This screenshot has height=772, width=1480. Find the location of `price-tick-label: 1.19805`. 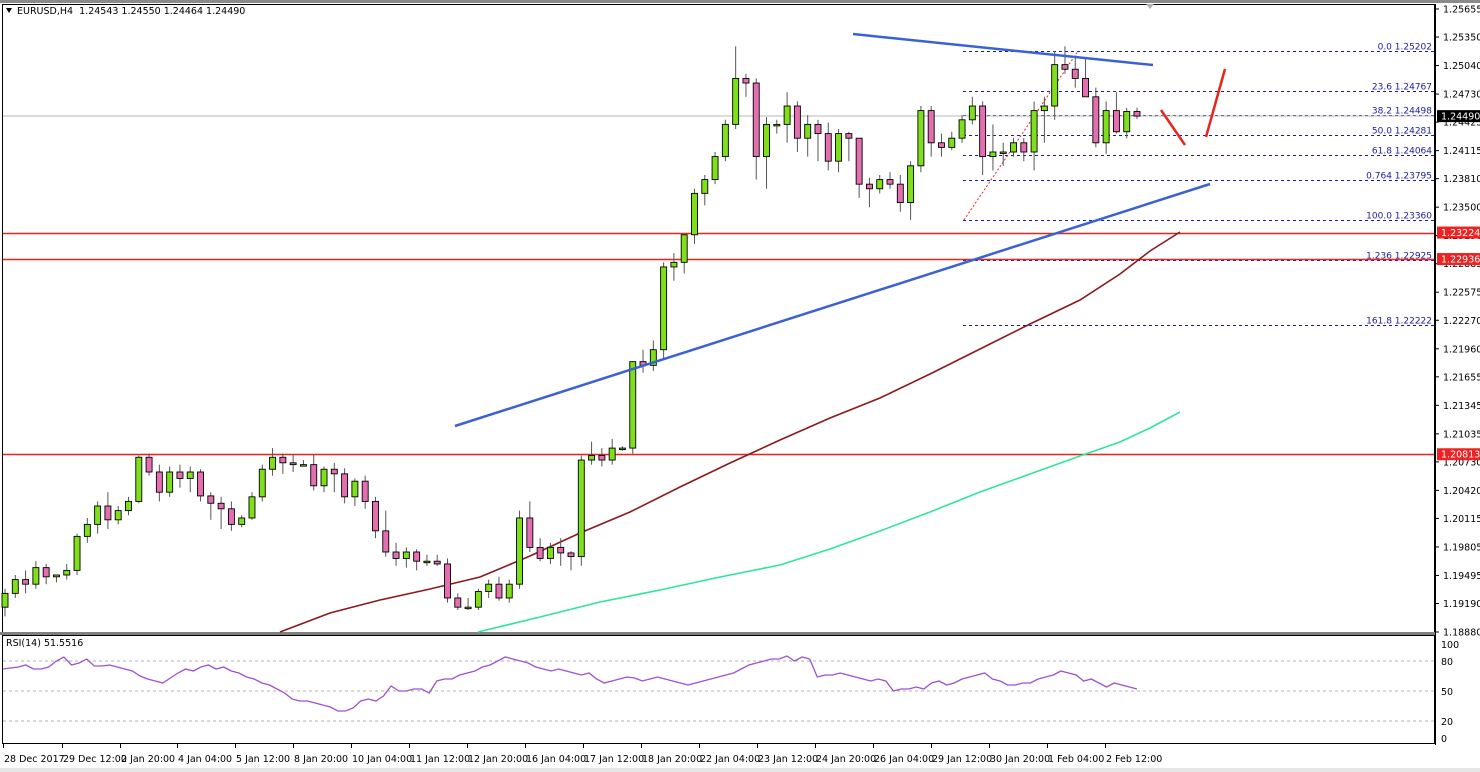

price-tick-label: 1.19805 is located at coordinates (1461, 547).